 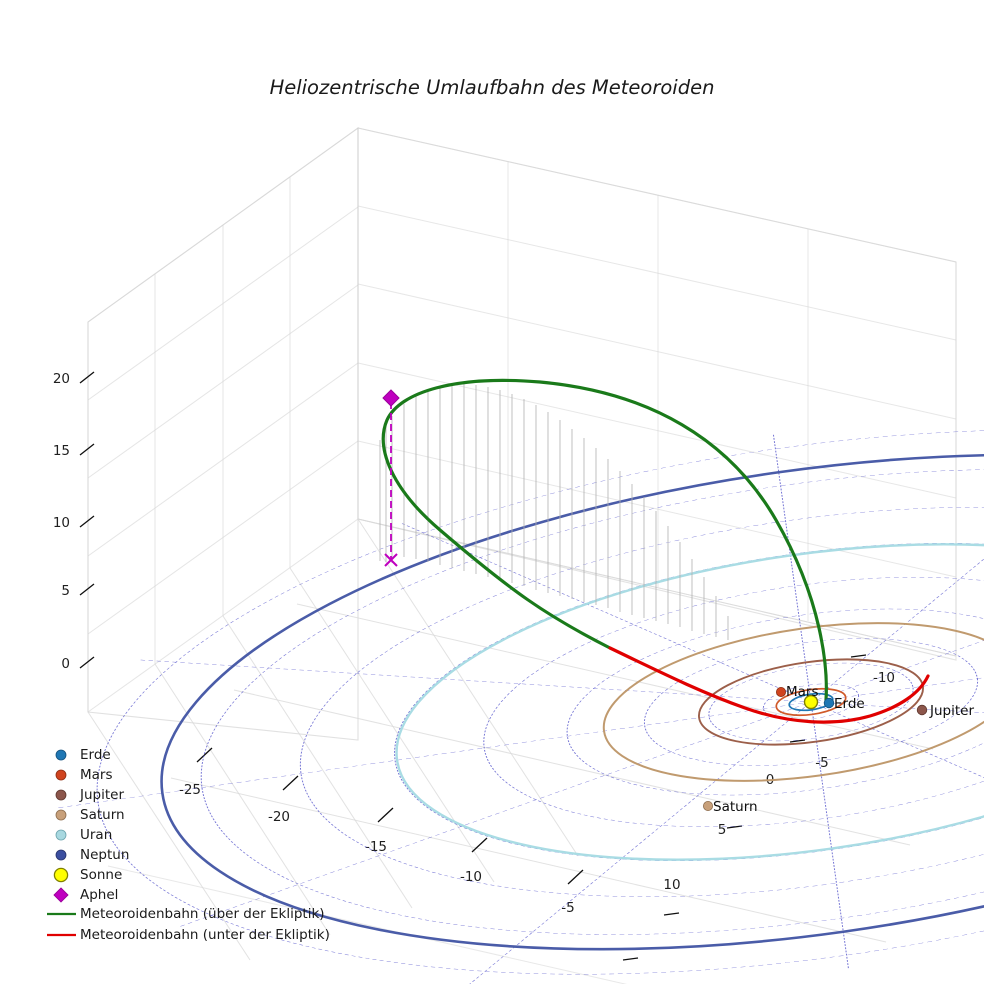 I want to click on y-tick--5, so click(x=797, y=741).